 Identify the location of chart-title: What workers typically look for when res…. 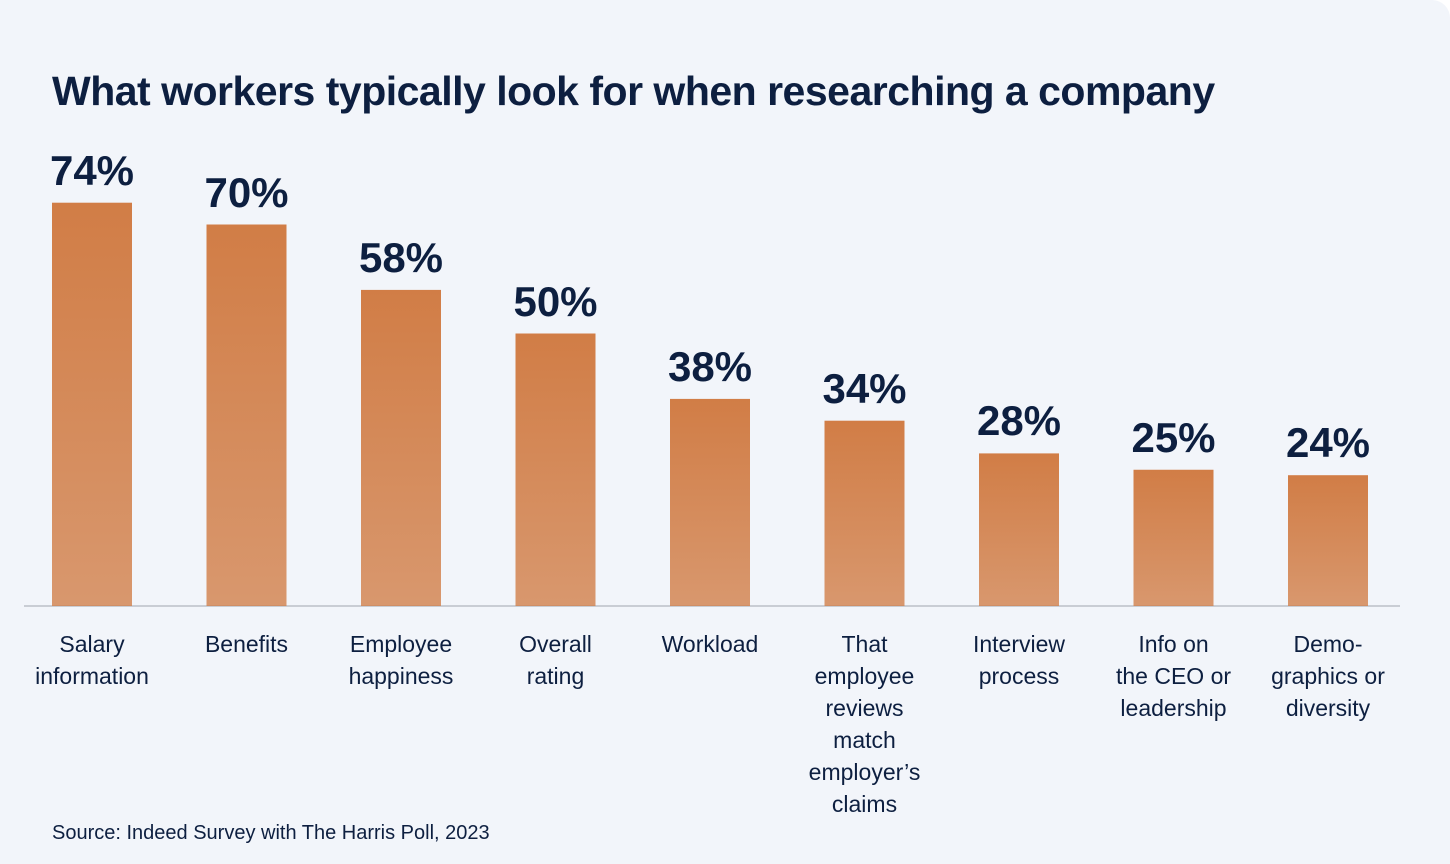
(633, 91).